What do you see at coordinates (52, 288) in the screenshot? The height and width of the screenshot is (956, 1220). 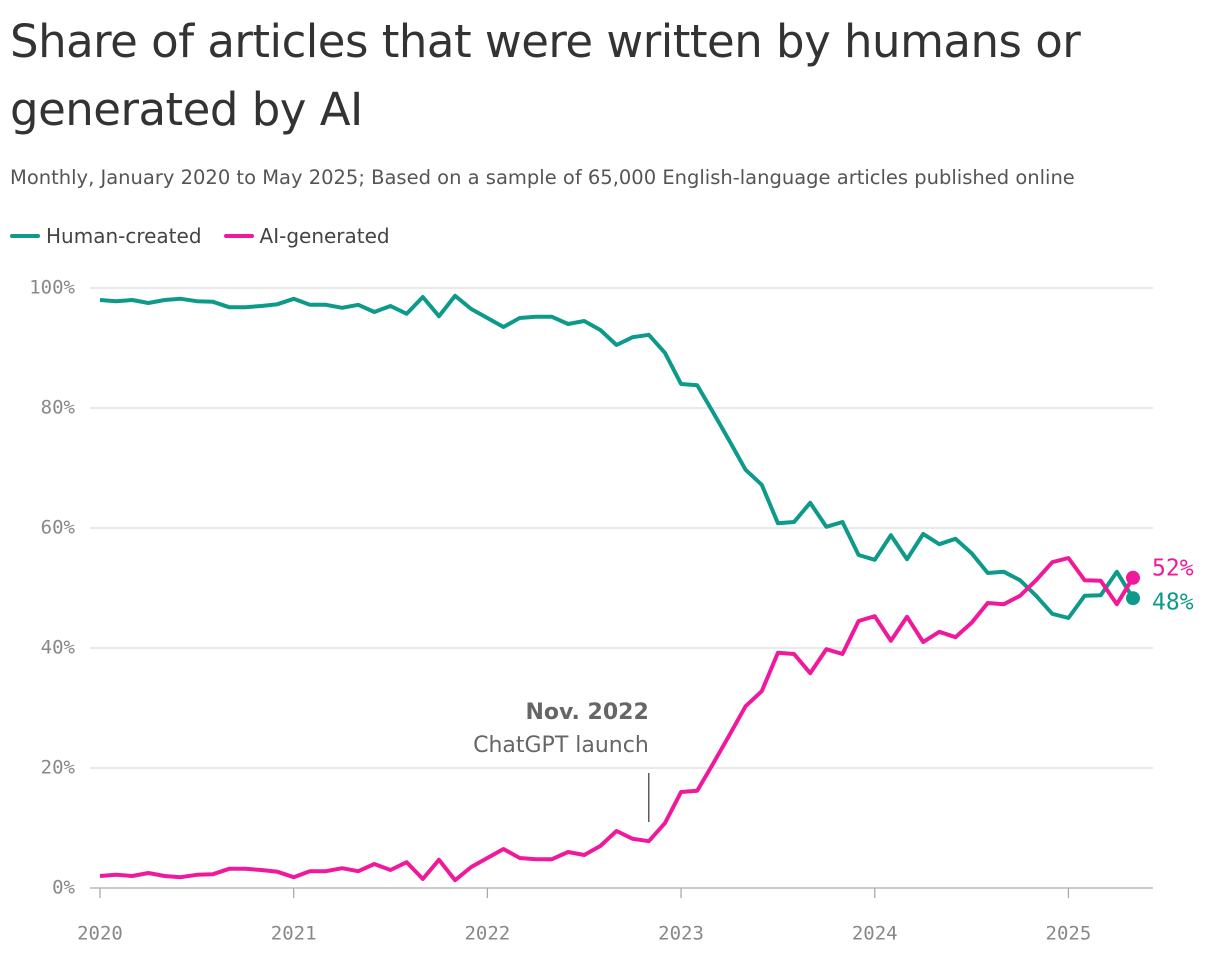 I see `y-tick-label: 100%` at bounding box center [52, 288].